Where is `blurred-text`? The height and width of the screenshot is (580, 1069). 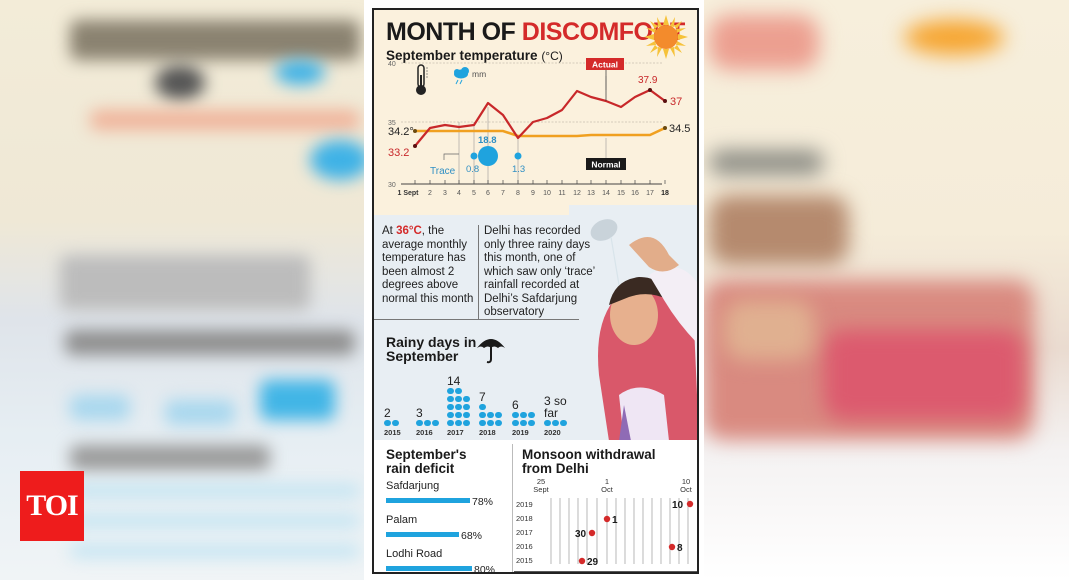 blurred-text is located at coordinates (185, 282).